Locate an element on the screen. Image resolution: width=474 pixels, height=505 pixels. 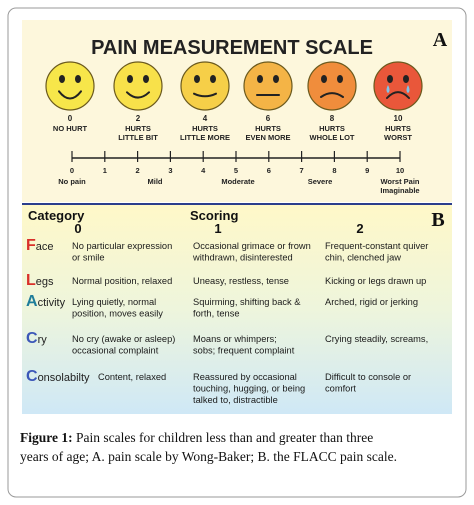
scale-label: Moderate is located at coordinates (237, 181).